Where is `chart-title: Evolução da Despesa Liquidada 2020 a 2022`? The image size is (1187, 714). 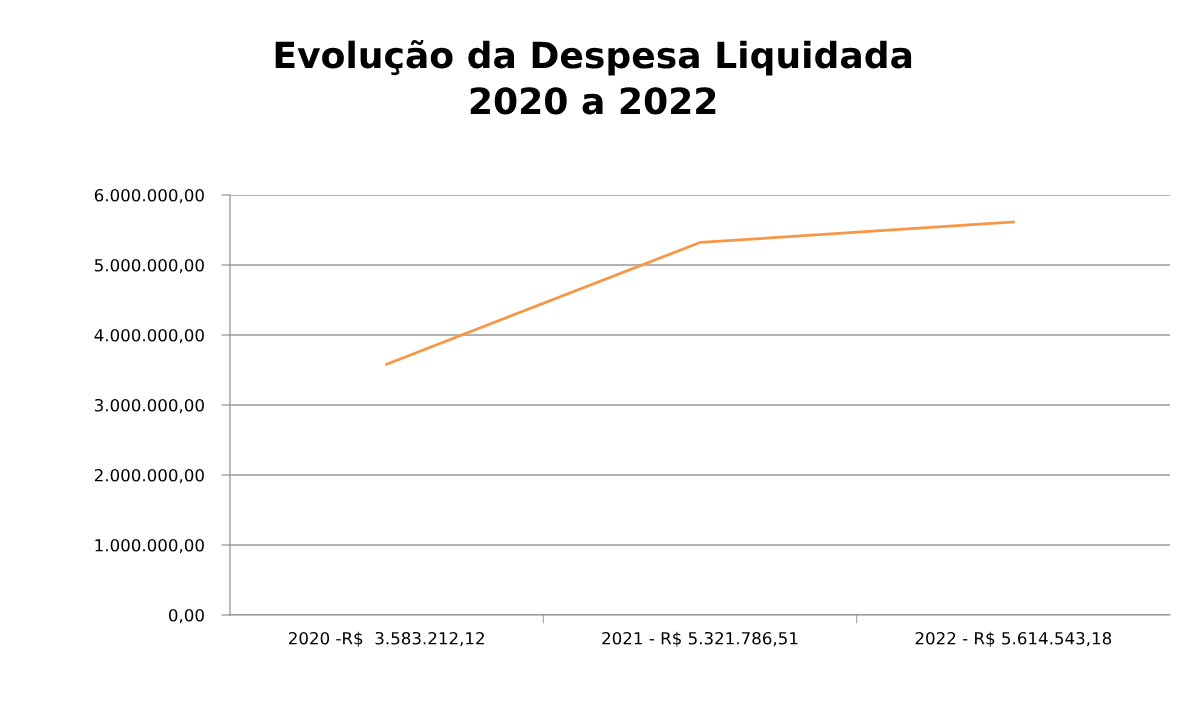 chart-title: Evolução da Despesa Liquidada 2020 a 2022 is located at coordinates (593, 77).